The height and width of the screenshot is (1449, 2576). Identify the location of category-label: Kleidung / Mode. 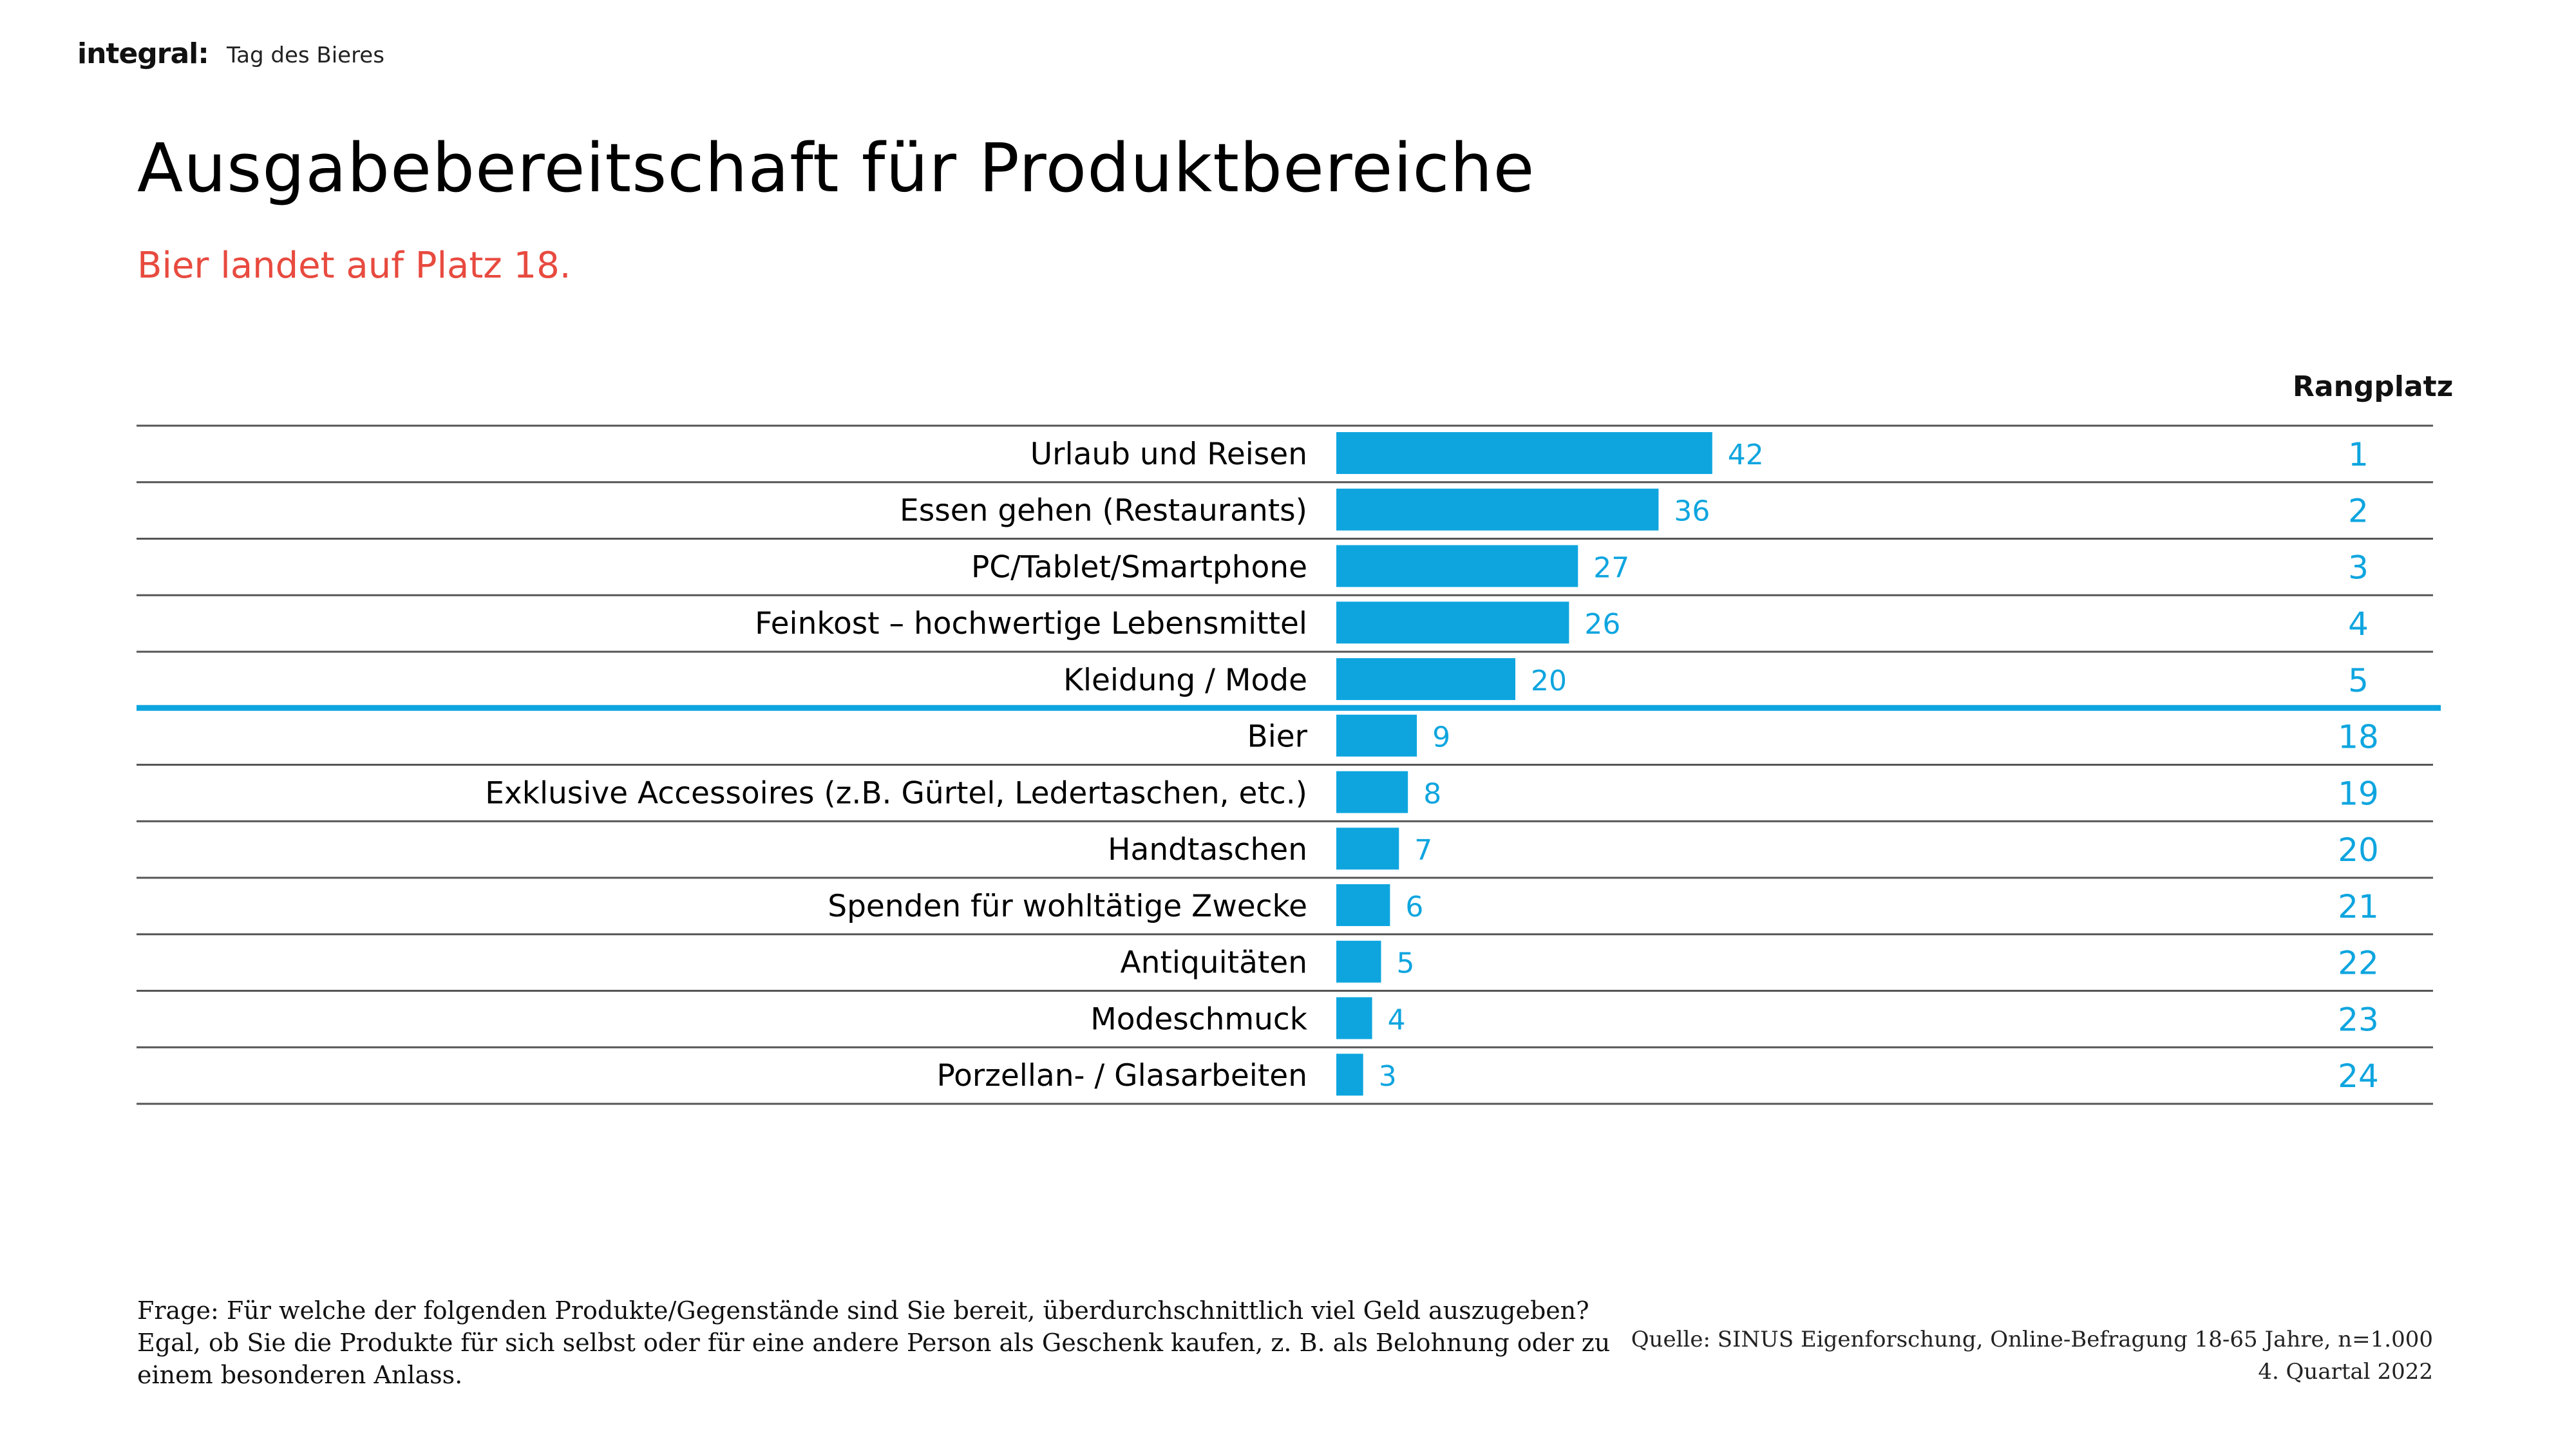
(1185, 681).